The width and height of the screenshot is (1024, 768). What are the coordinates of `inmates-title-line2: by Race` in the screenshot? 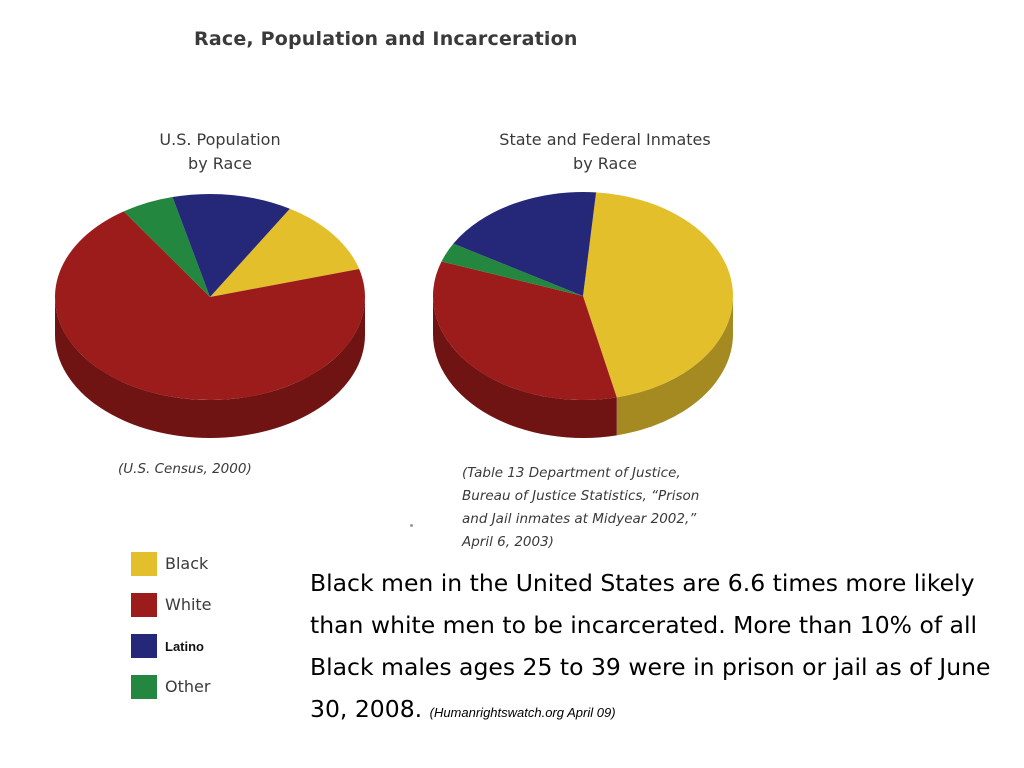 It's located at (605, 163).